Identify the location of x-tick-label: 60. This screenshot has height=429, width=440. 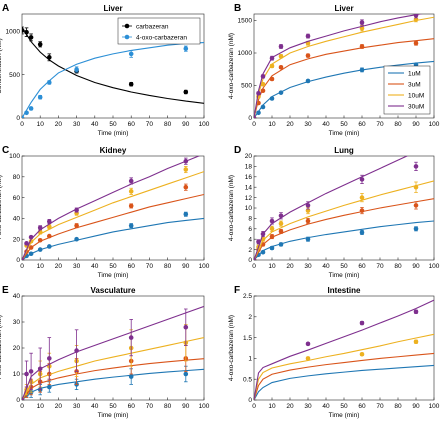
(362, 124).